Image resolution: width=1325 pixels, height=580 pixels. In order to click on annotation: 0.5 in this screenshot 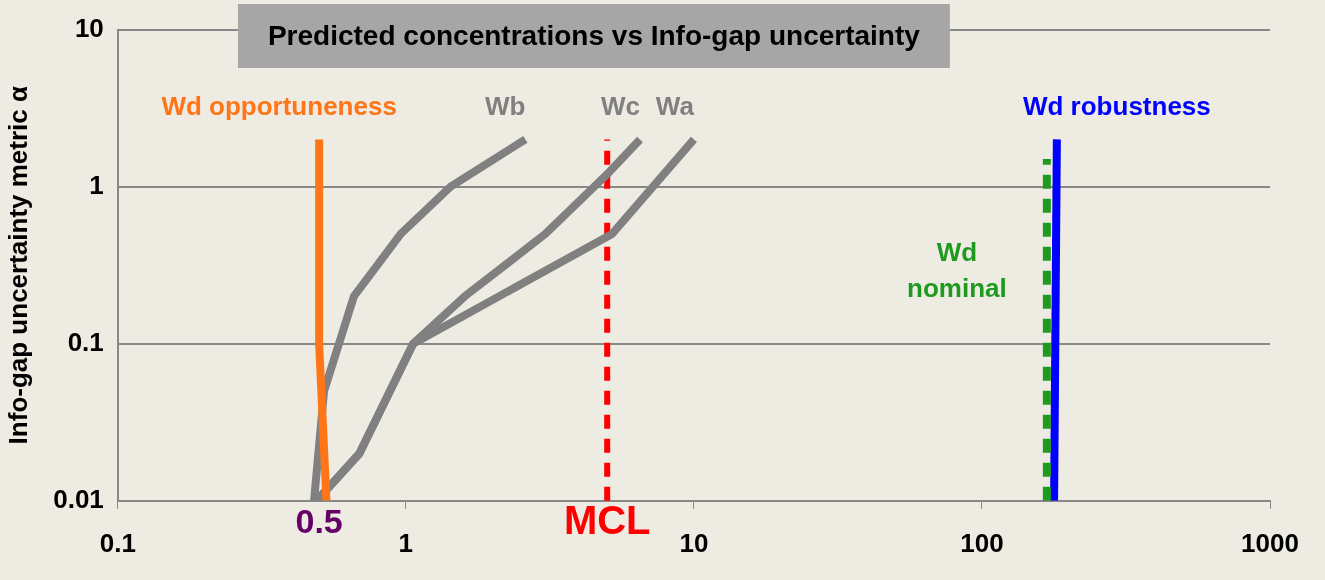, I will do `click(319, 521)`.